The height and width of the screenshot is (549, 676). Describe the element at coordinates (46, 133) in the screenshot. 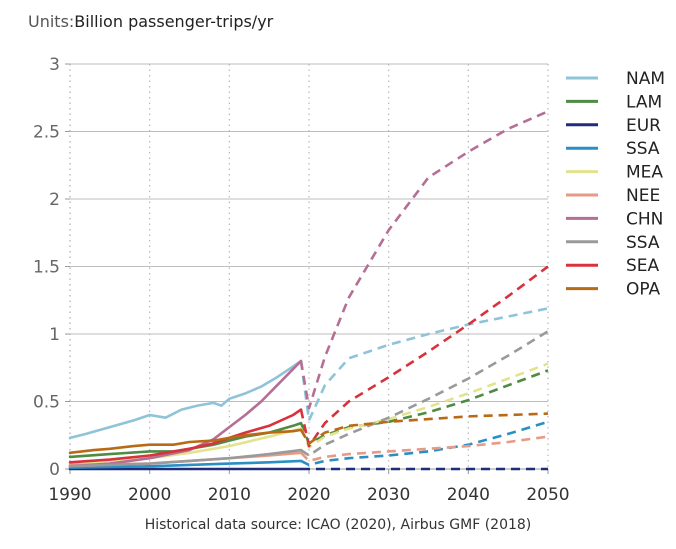

I see `y-tick-label: 2.5` at that location.